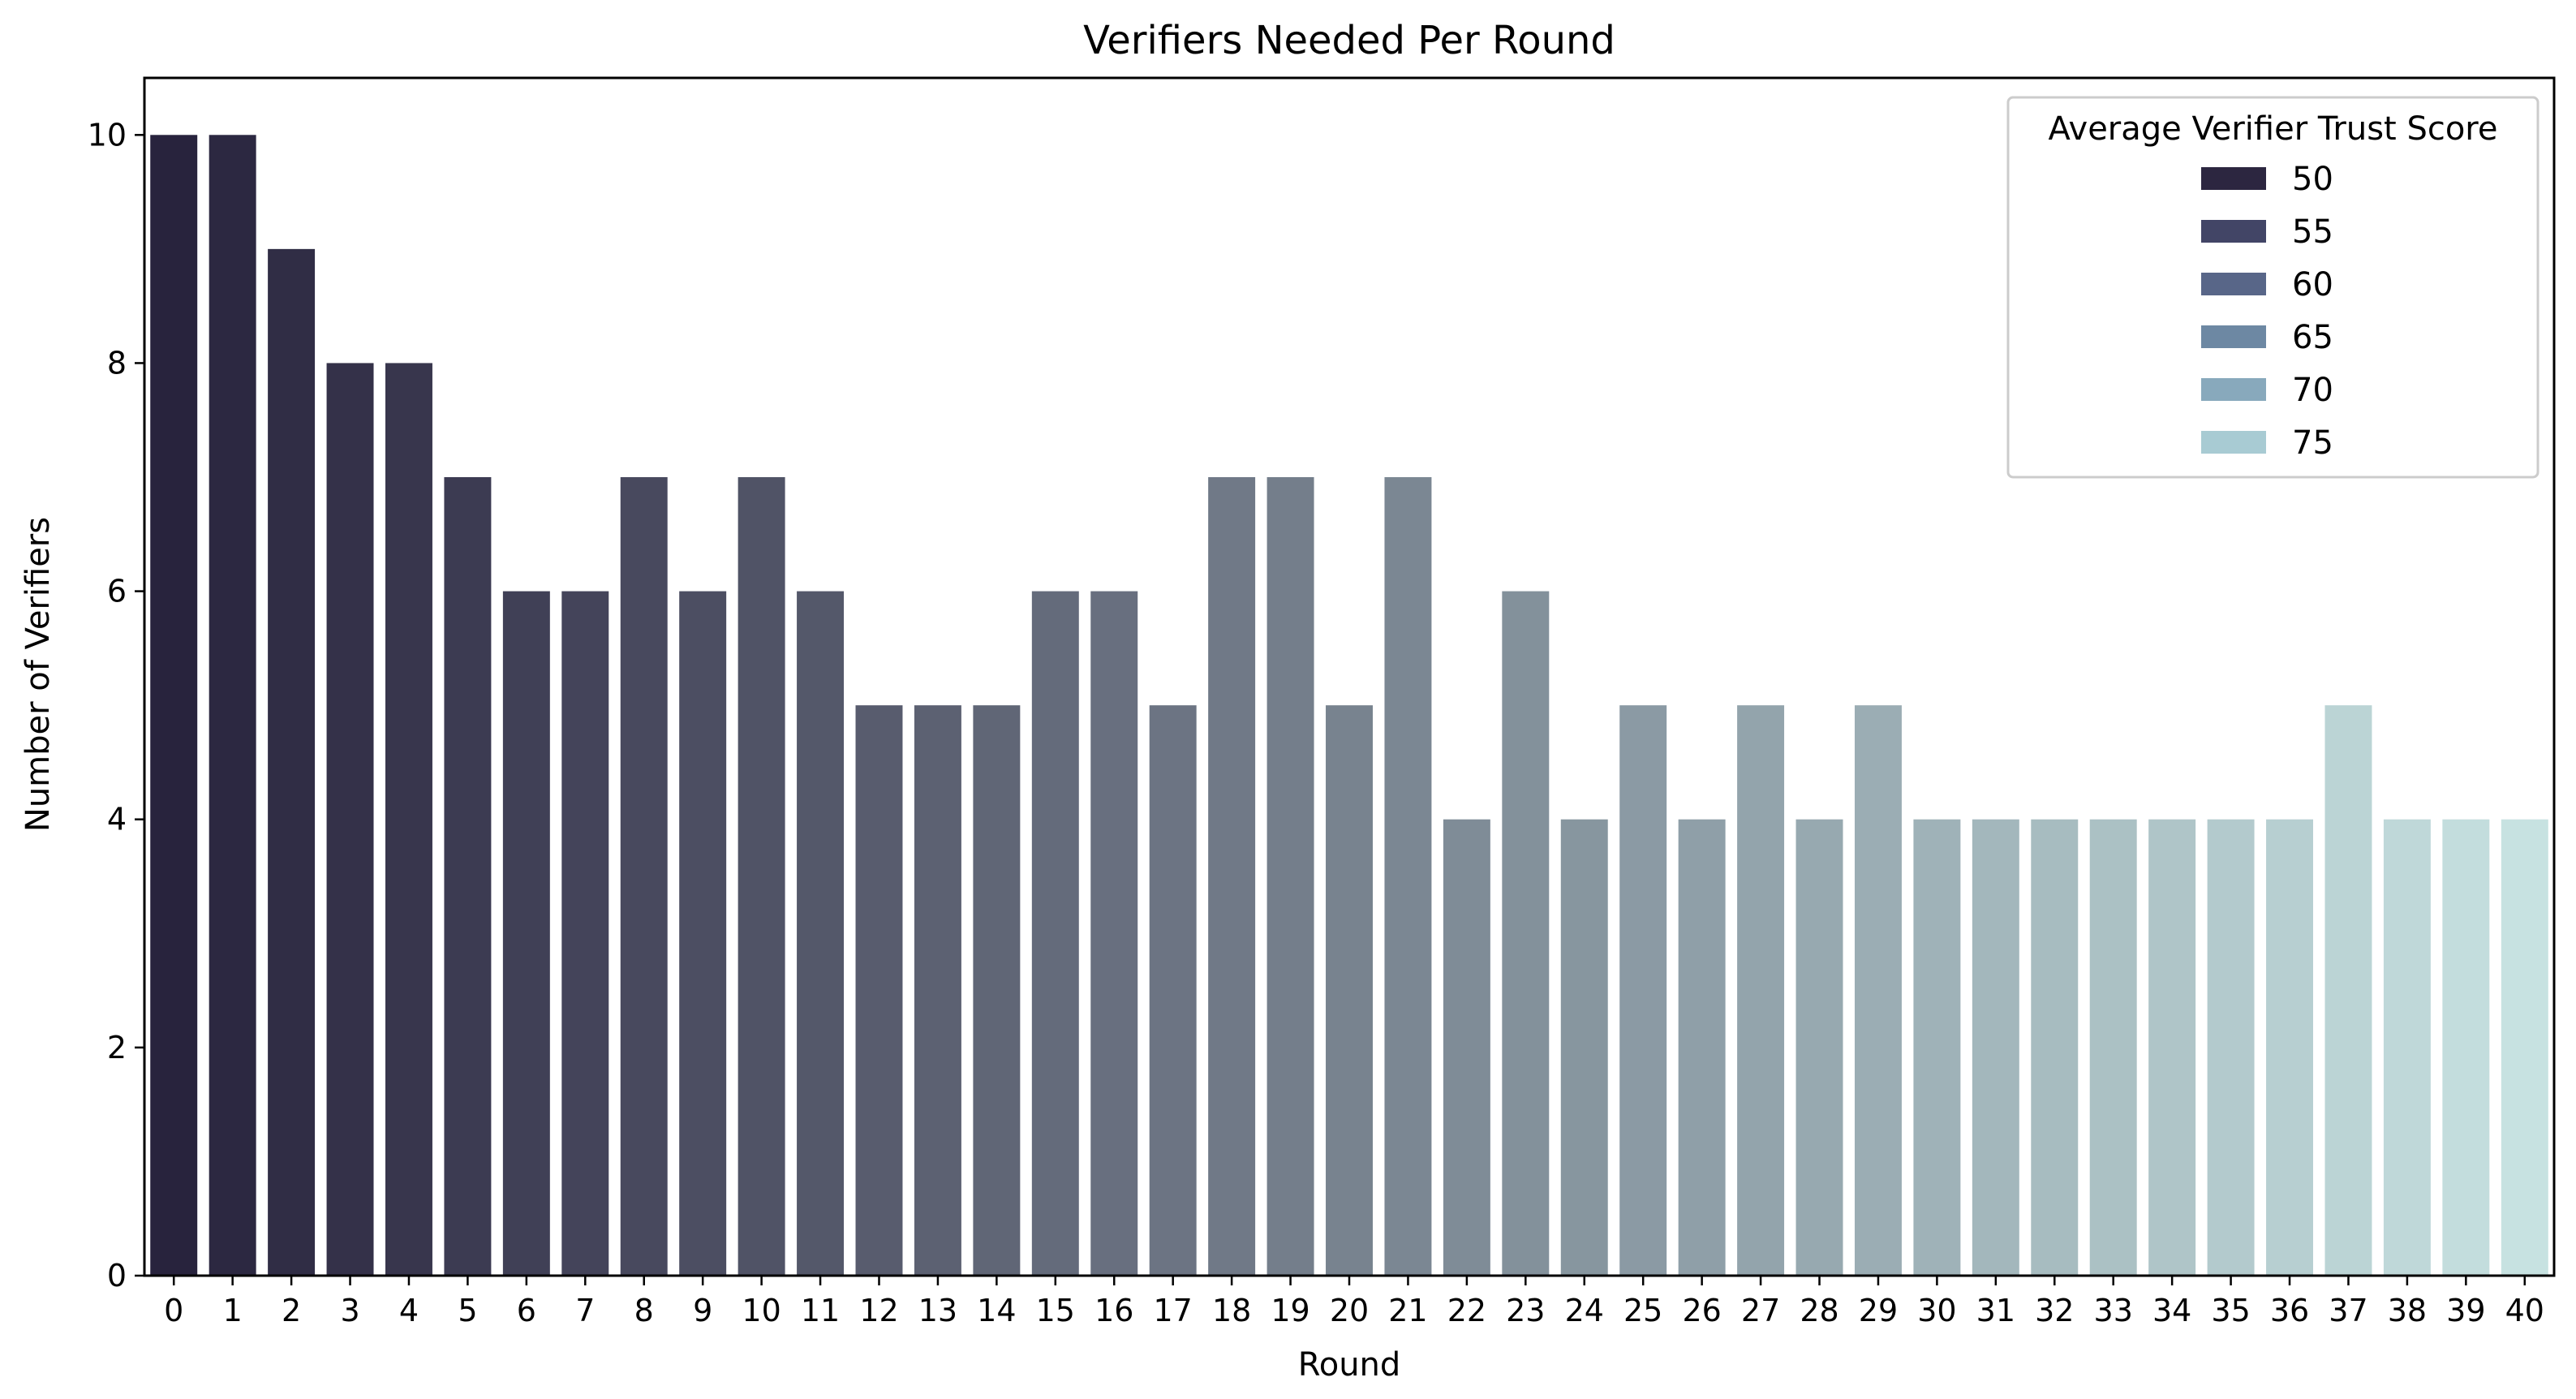  Describe the element at coordinates (291, 1310) in the screenshot. I see `x-tick-label: 2` at that location.